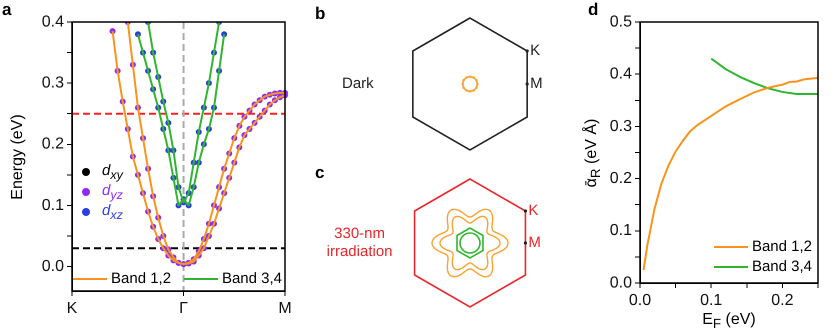  What do you see at coordinates (782, 301) in the screenshot?
I see `x-tick-label: 0.2` at bounding box center [782, 301].